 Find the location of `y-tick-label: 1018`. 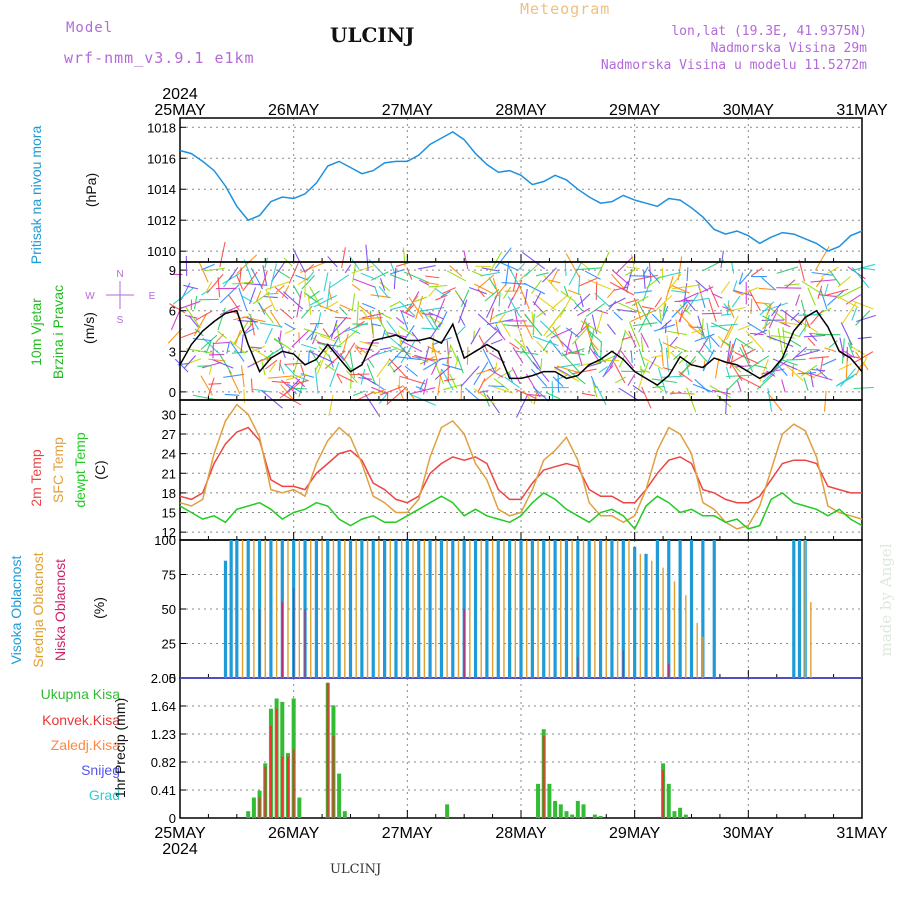

y-tick-label: 1018 is located at coordinates (161, 127).